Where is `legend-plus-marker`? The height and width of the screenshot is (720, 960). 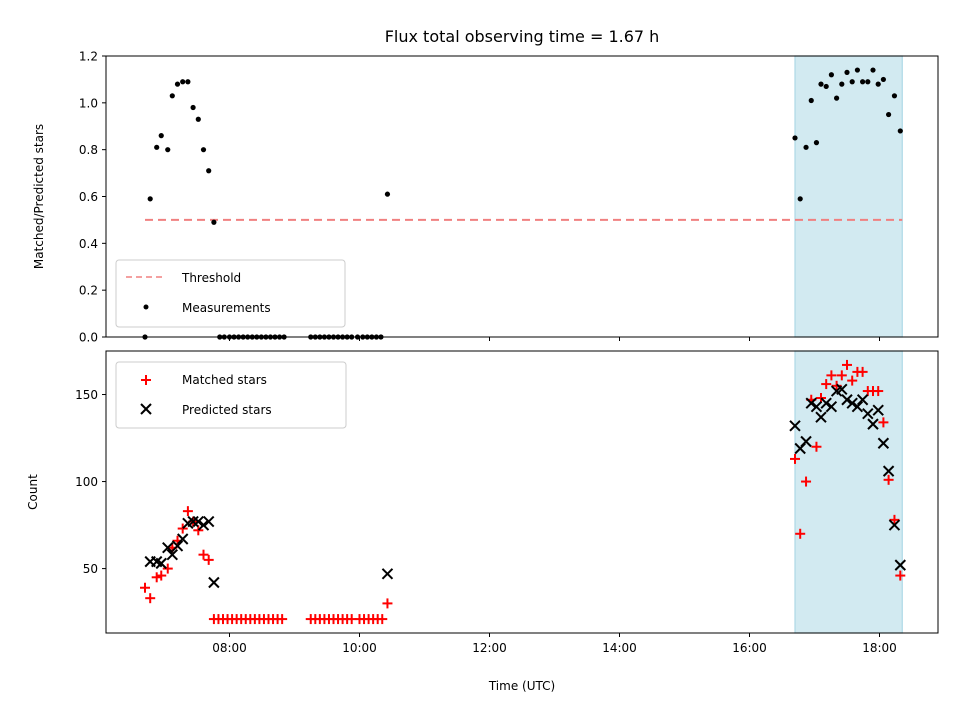 legend-plus-marker is located at coordinates (146, 380).